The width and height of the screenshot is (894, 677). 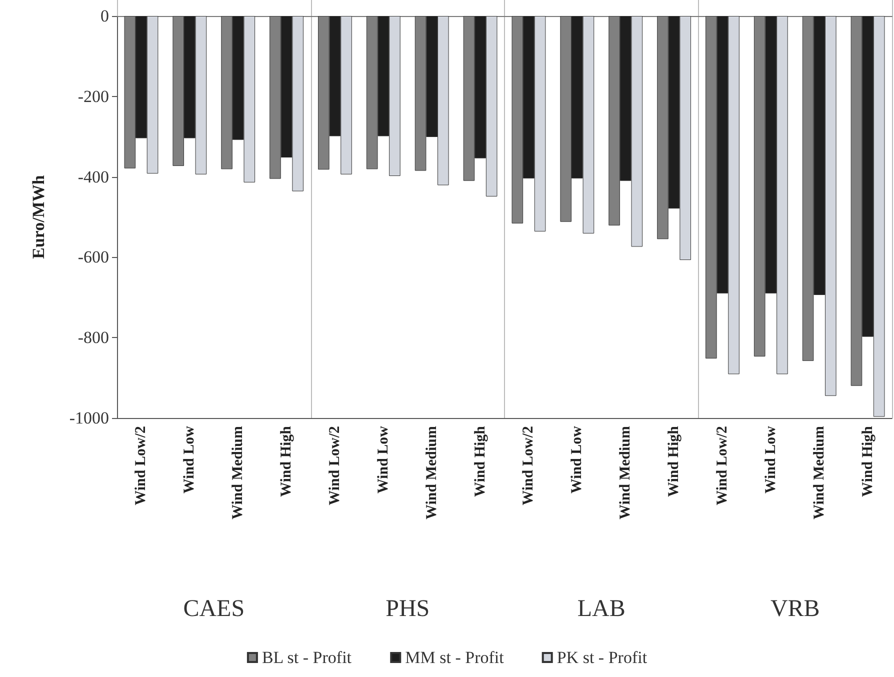 I want to click on text: CAES, so click(x=214, y=609).